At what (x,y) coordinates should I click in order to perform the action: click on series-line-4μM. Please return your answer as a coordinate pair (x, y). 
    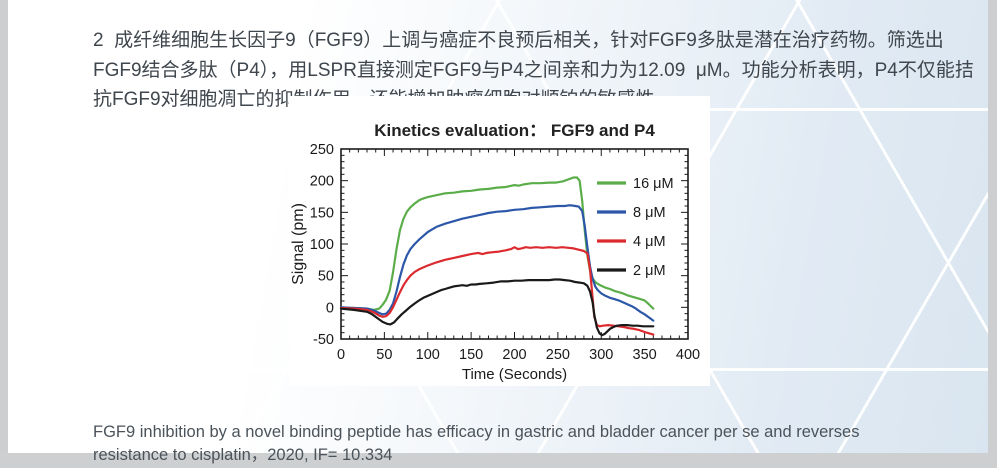
    Looking at the image, I should click on (497, 291).